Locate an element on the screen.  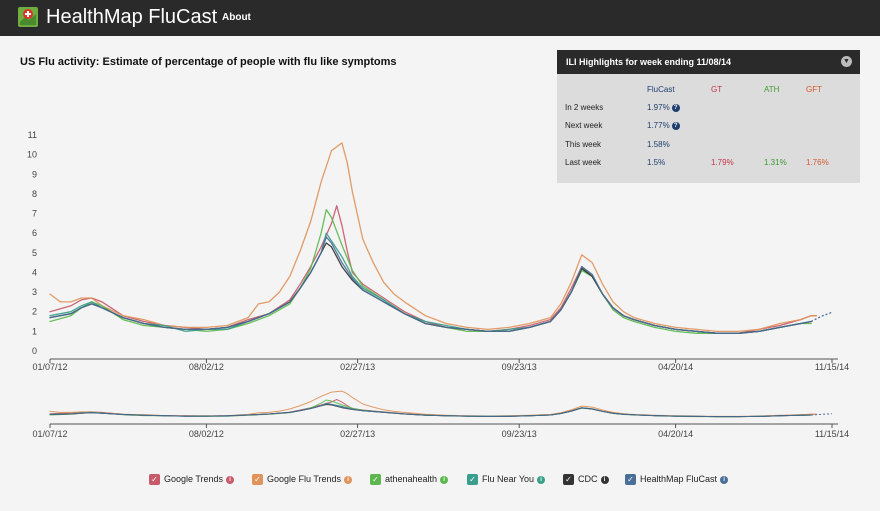
ath-value: 1.31% is located at coordinates (775, 163).